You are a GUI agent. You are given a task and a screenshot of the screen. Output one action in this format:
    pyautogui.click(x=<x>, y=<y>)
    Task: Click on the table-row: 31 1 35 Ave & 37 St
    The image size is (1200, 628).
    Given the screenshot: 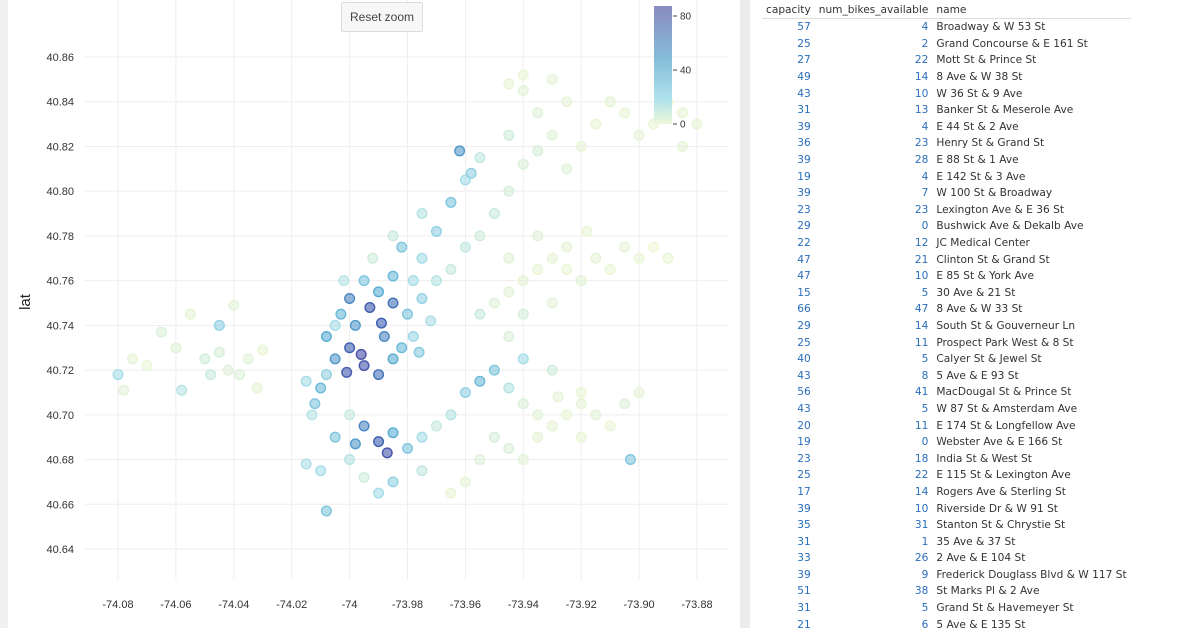 What is the action you would take?
    pyautogui.click(x=946, y=541)
    